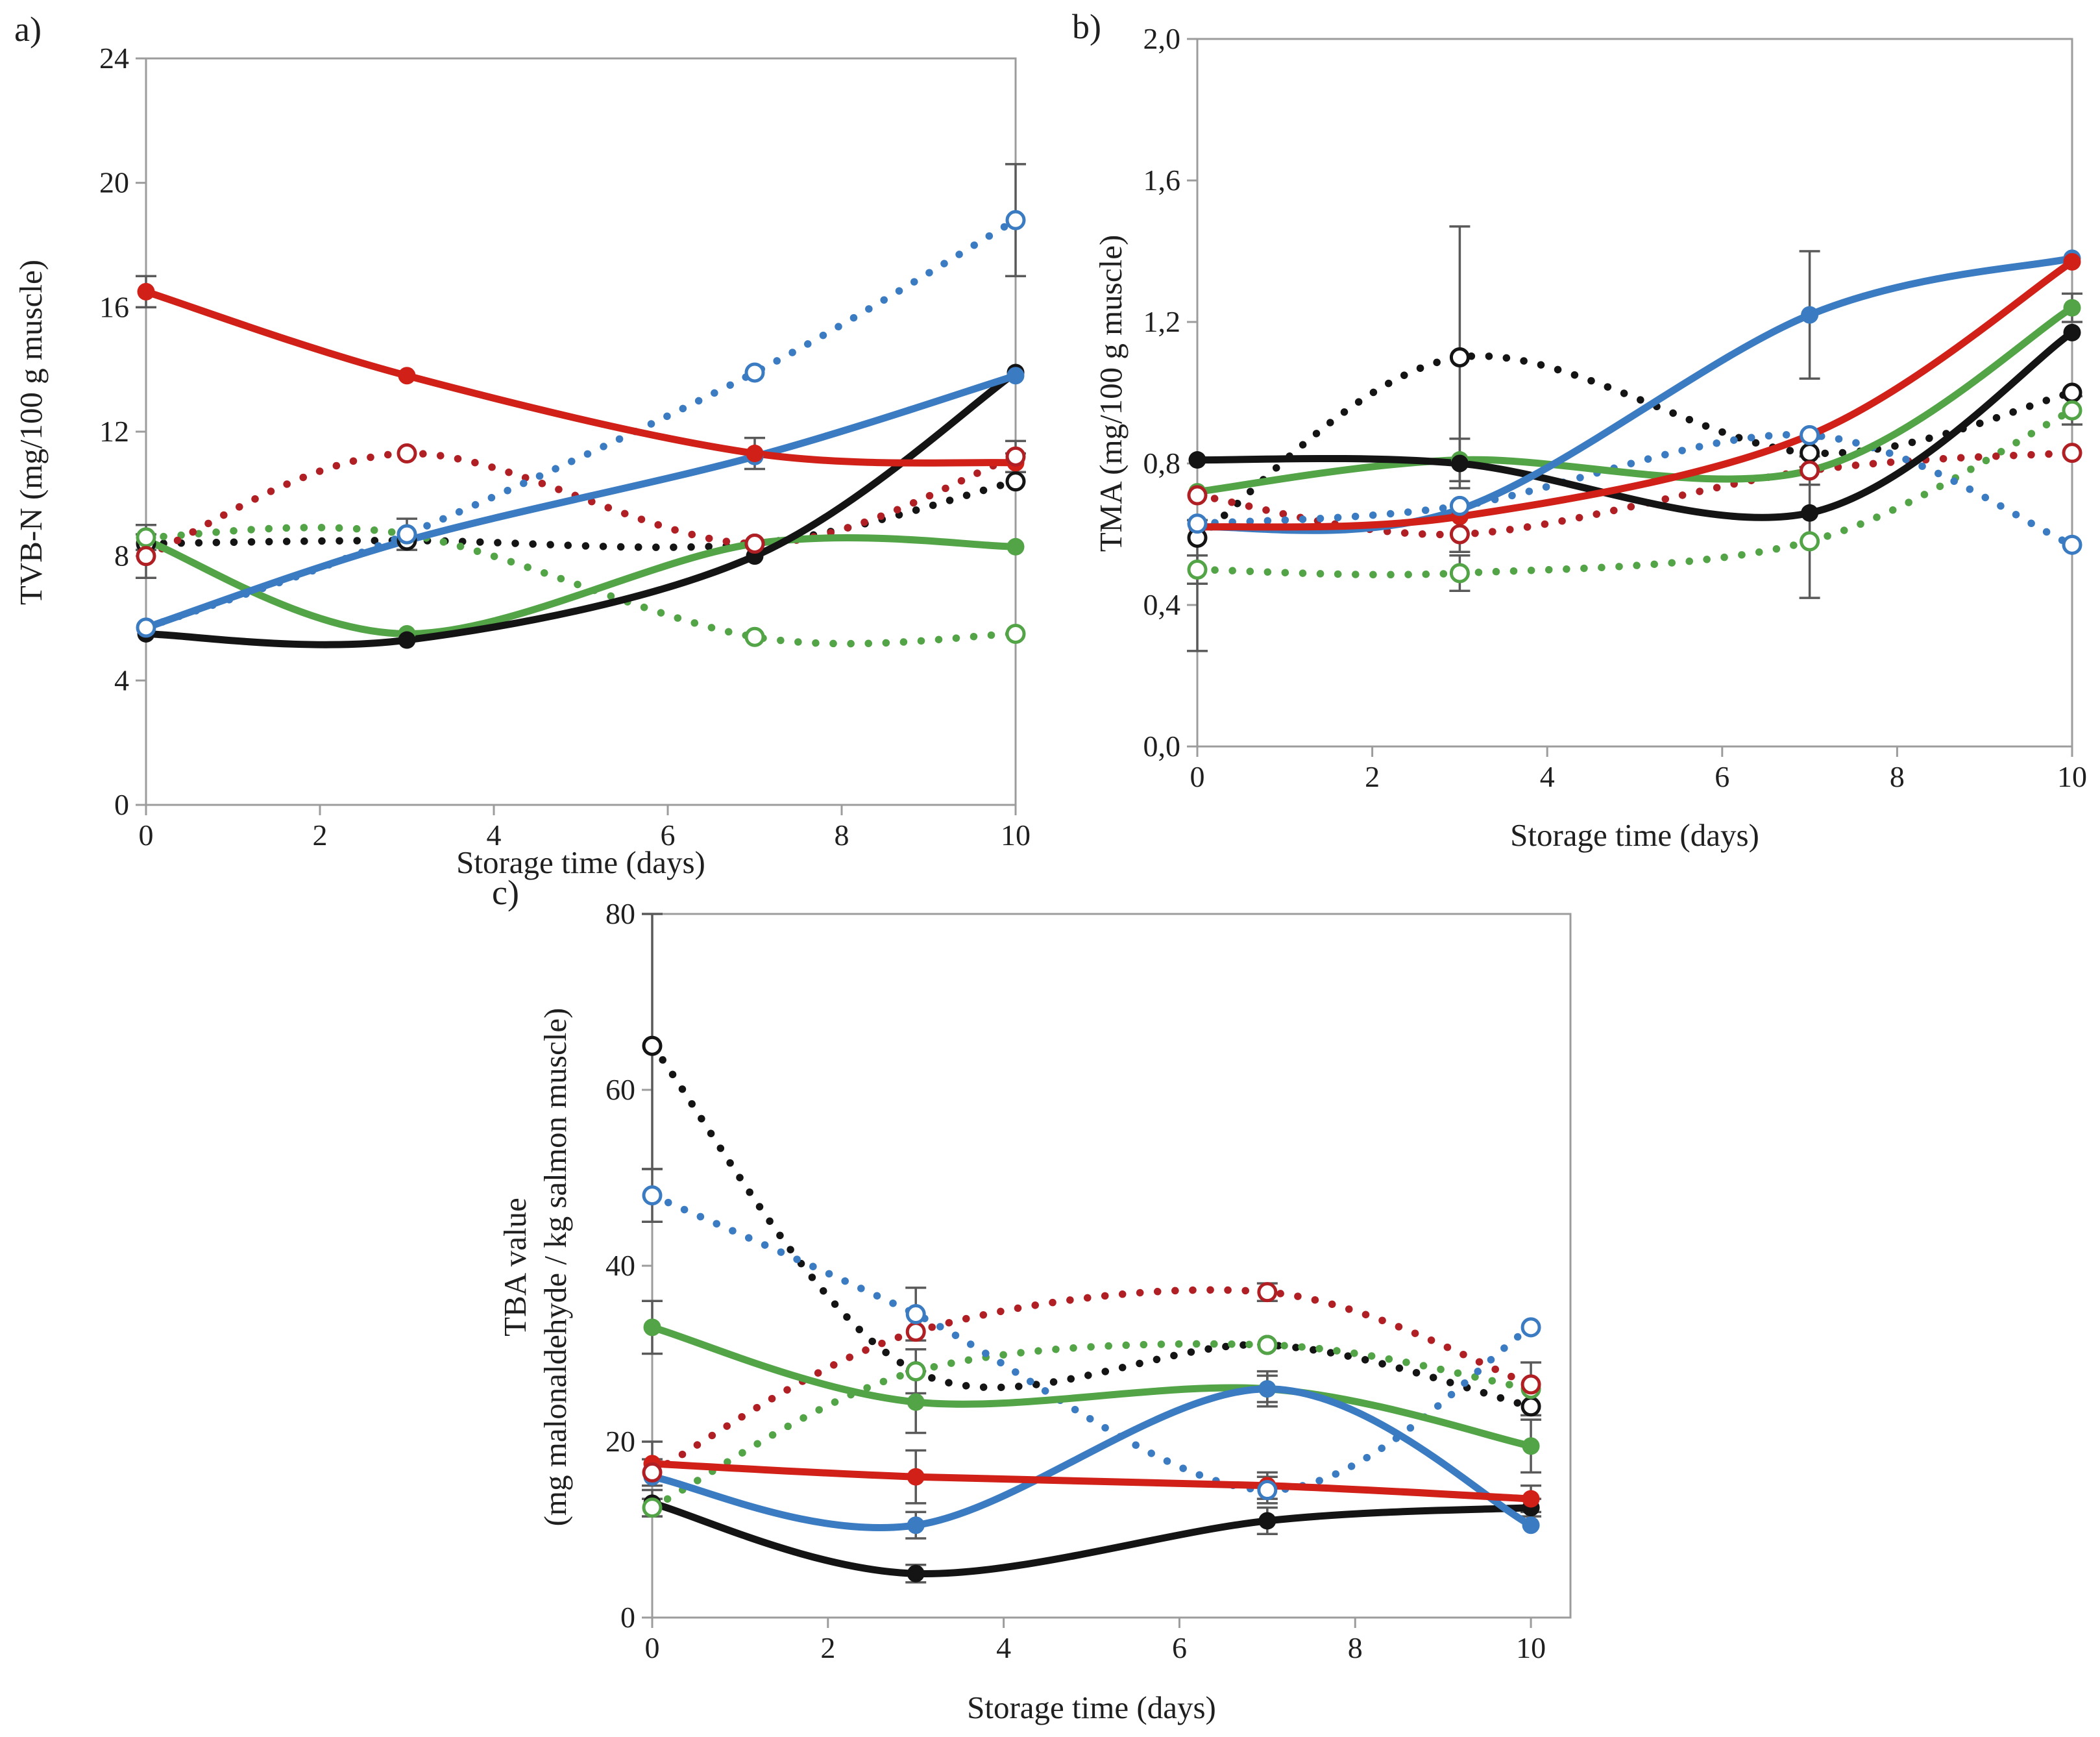 Image resolution: width=2100 pixels, height=1737 pixels. I want to click on error-bars-green-solid, so click(1092, 1387).